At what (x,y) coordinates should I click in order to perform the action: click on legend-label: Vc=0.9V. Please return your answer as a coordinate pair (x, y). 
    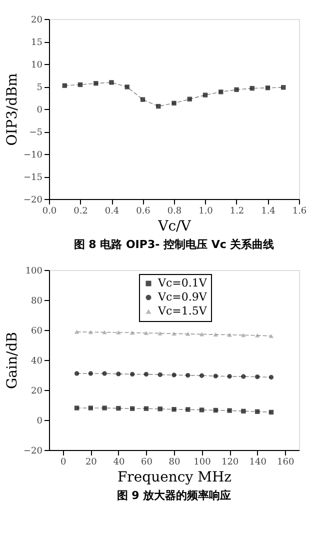
    Looking at the image, I should click on (182, 297).